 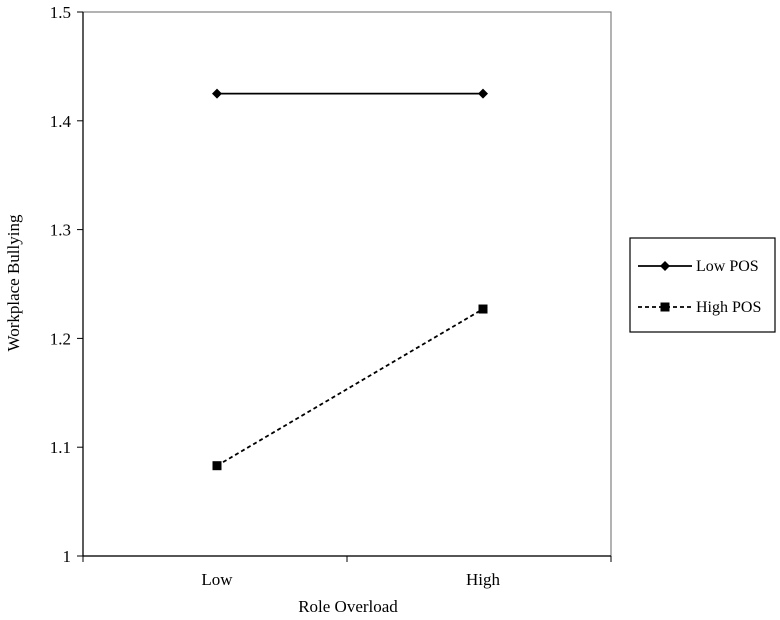 I want to click on x-tick-label-low: Low, so click(x=217, y=579).